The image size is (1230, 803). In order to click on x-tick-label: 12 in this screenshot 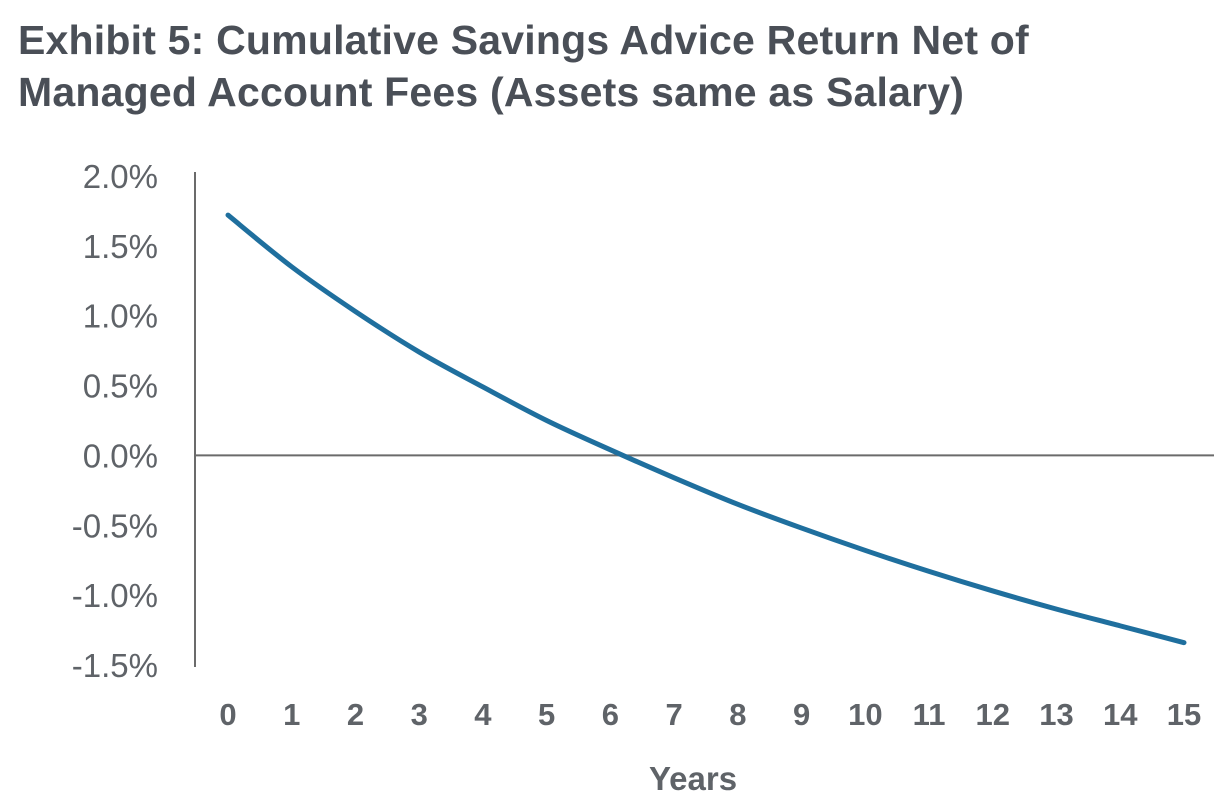, I will do `click(993, 714)`.